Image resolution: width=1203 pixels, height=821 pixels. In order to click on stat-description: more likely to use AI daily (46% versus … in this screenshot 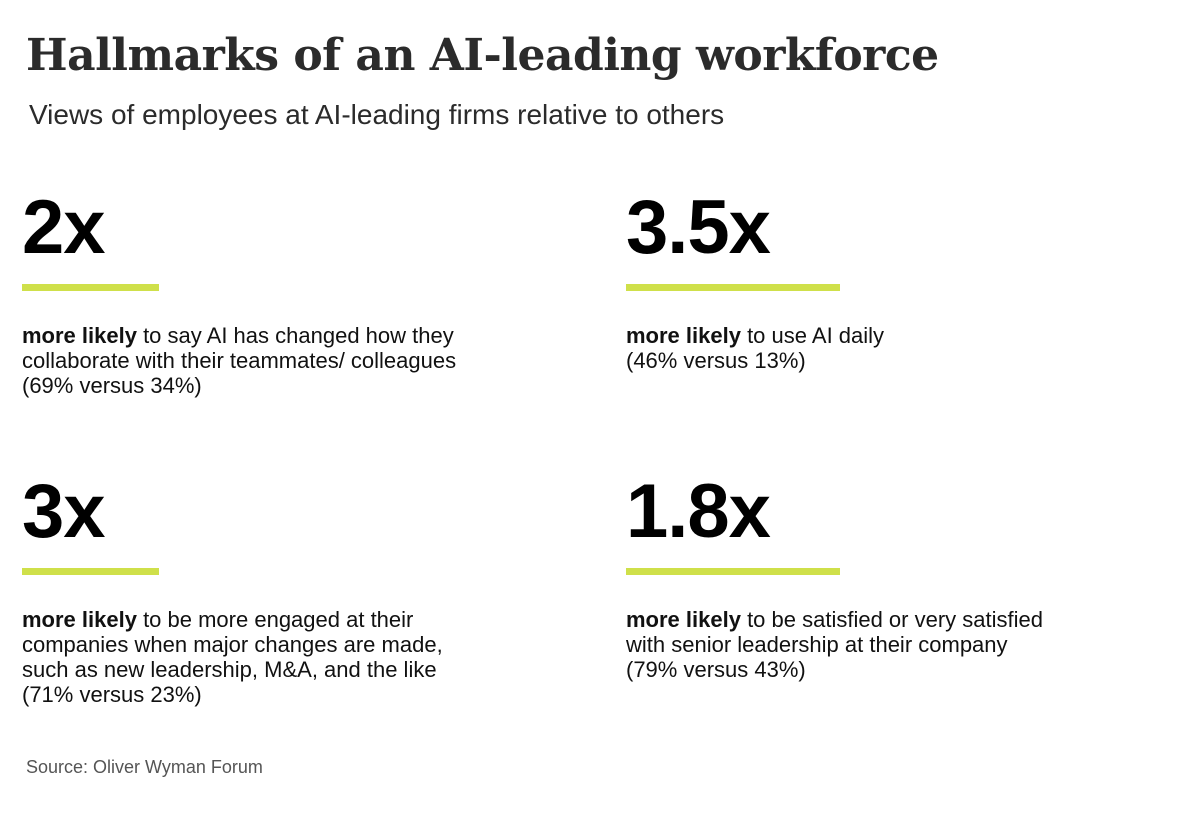, I will do `click(896, 348)`.